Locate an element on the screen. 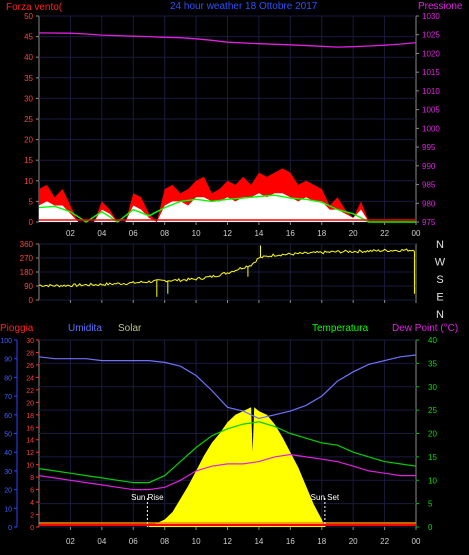  y-left-tick-label: 45 is located at coordinates (28, 37).